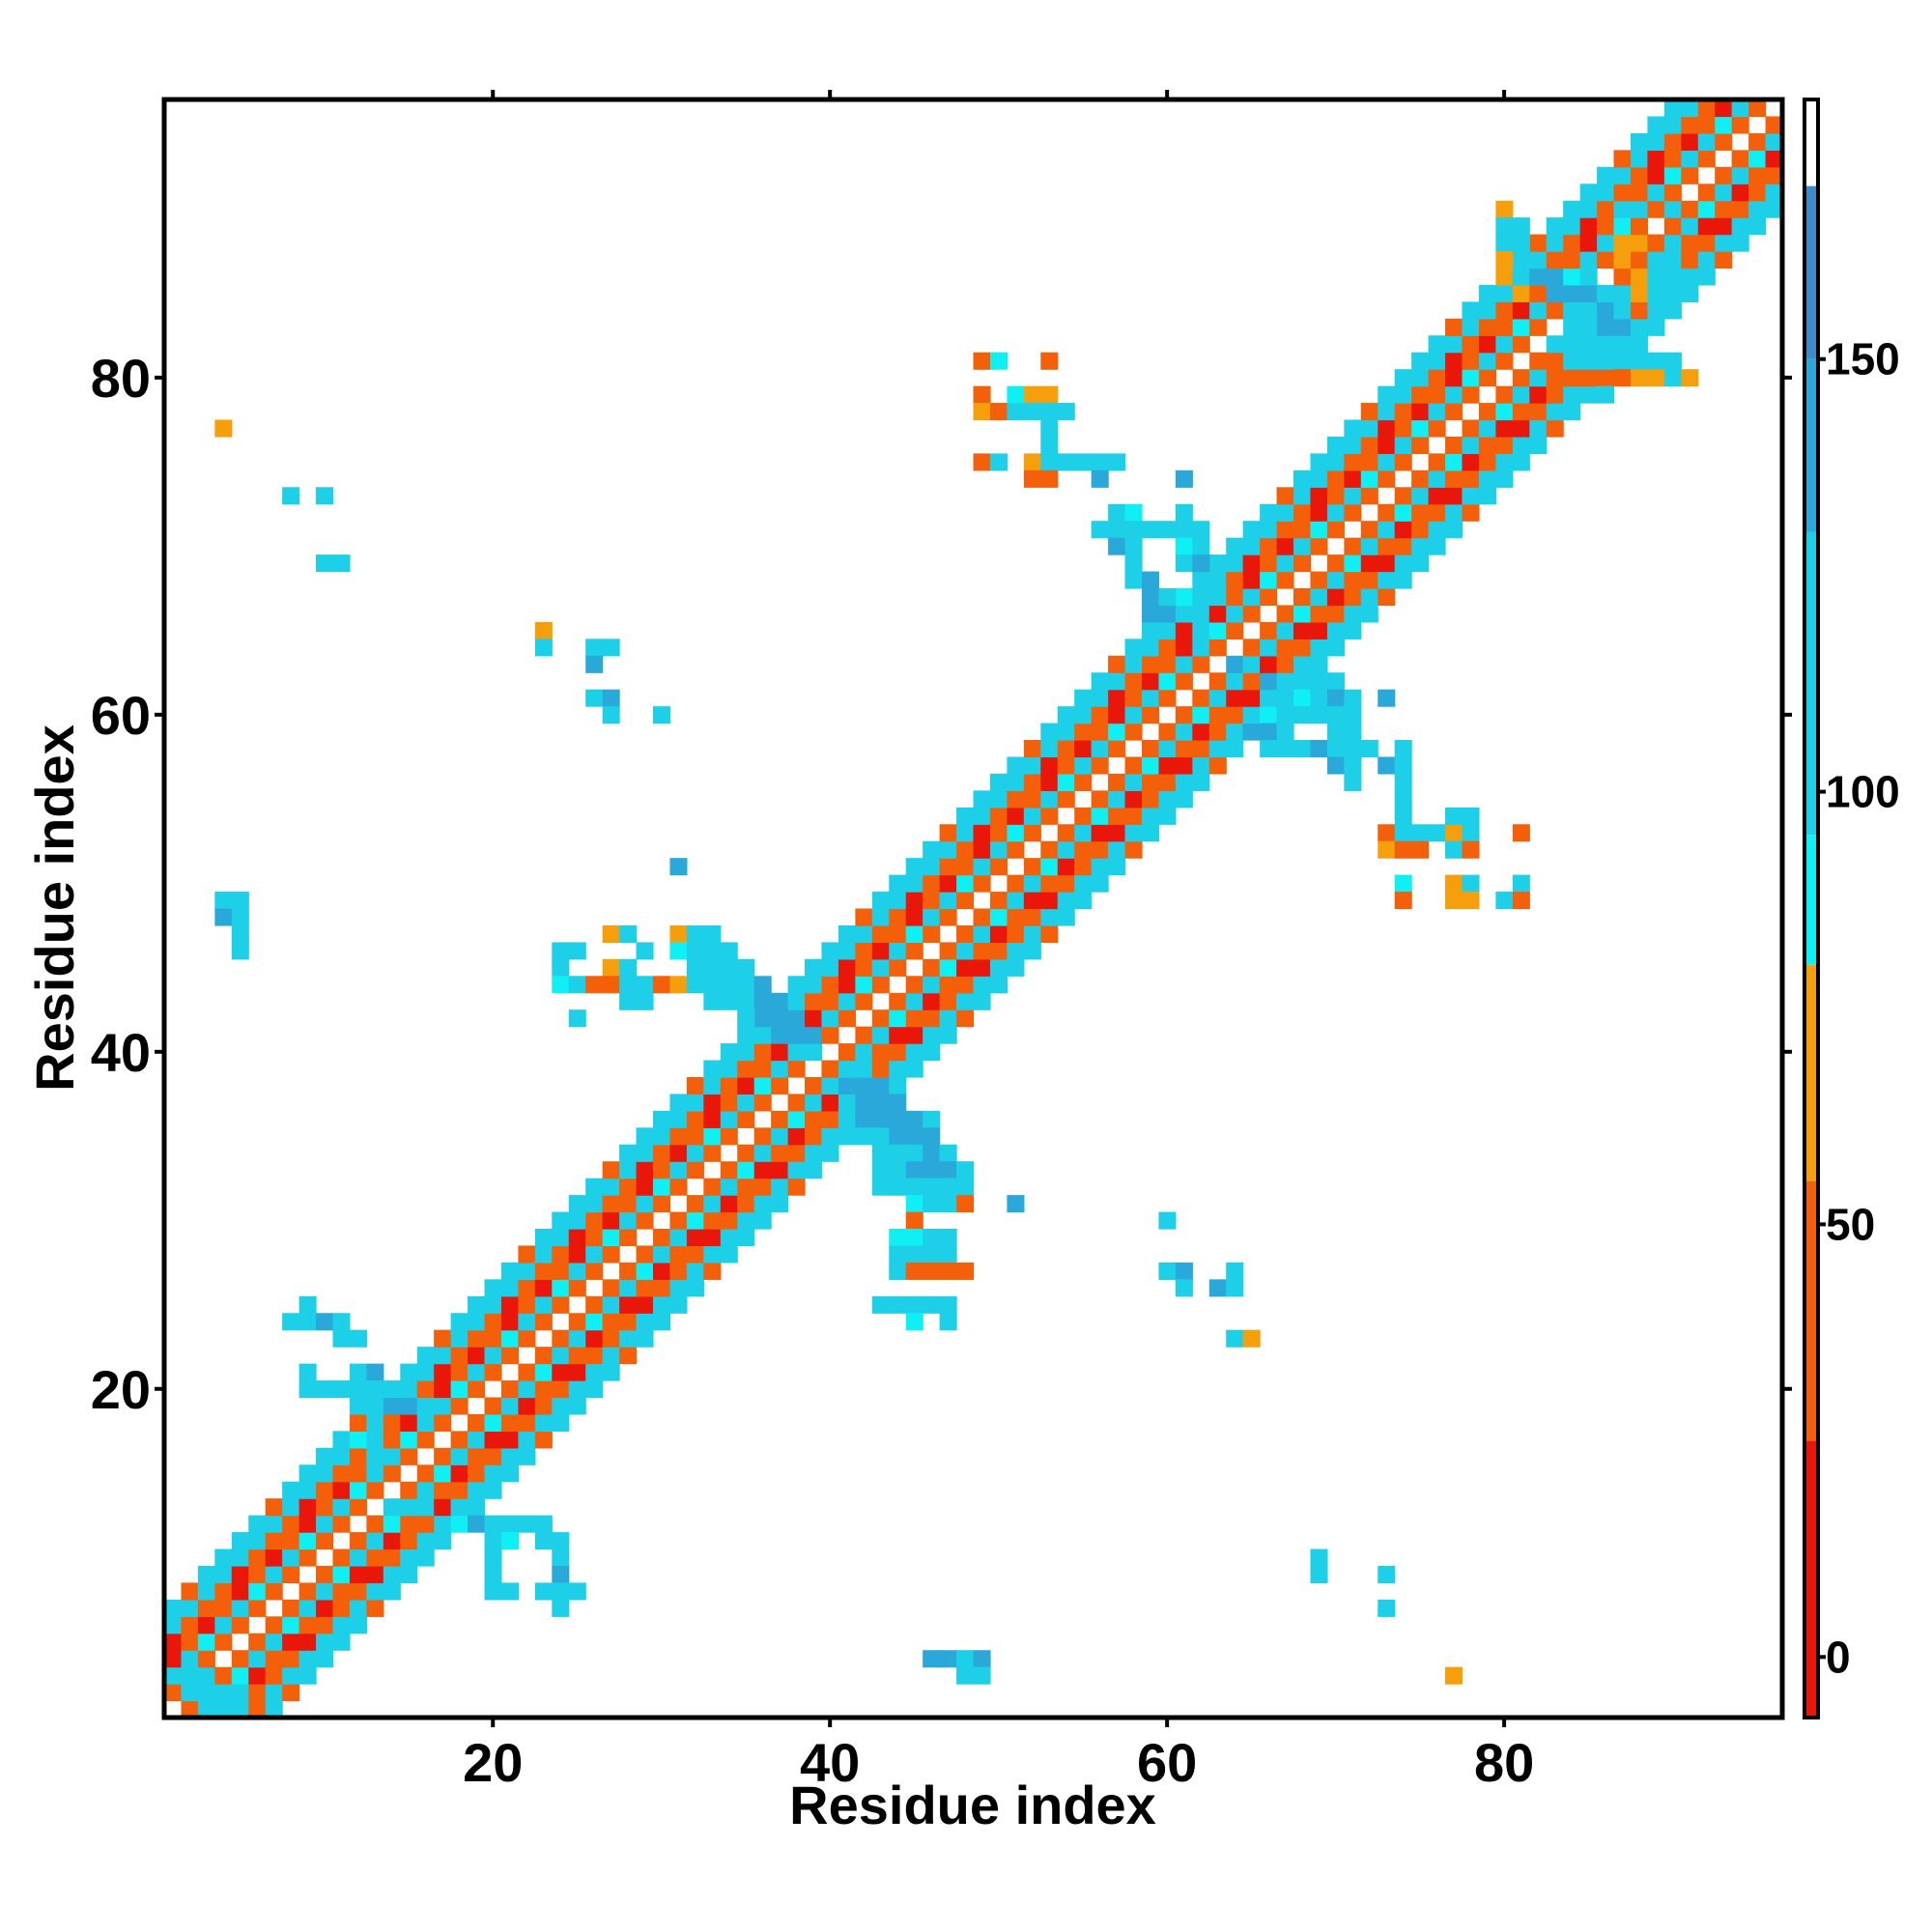 The height and width of the screenshot is (1932, 1932). I want to click on colorbar-tick-label: 50, so click(1850, 1224).